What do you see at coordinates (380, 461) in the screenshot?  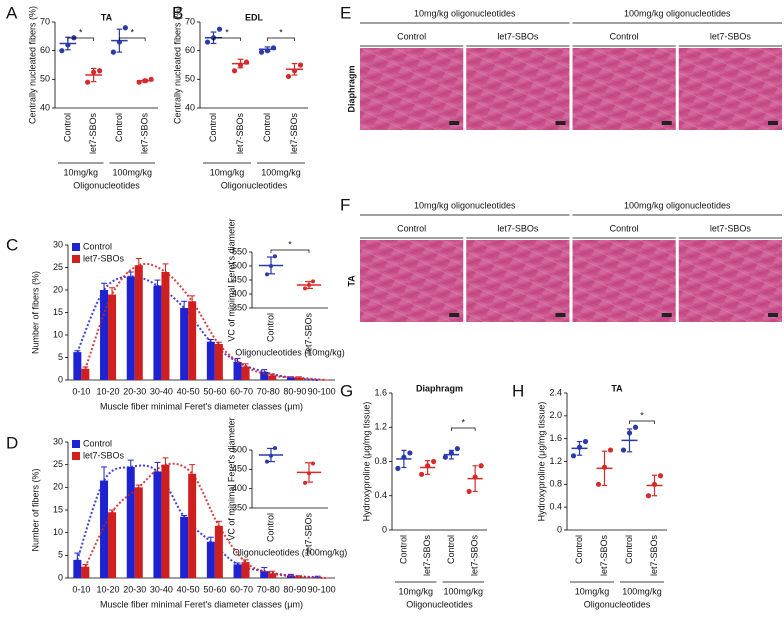 I see `y-tick-label: 0.8` at bounding box center [380, 461].